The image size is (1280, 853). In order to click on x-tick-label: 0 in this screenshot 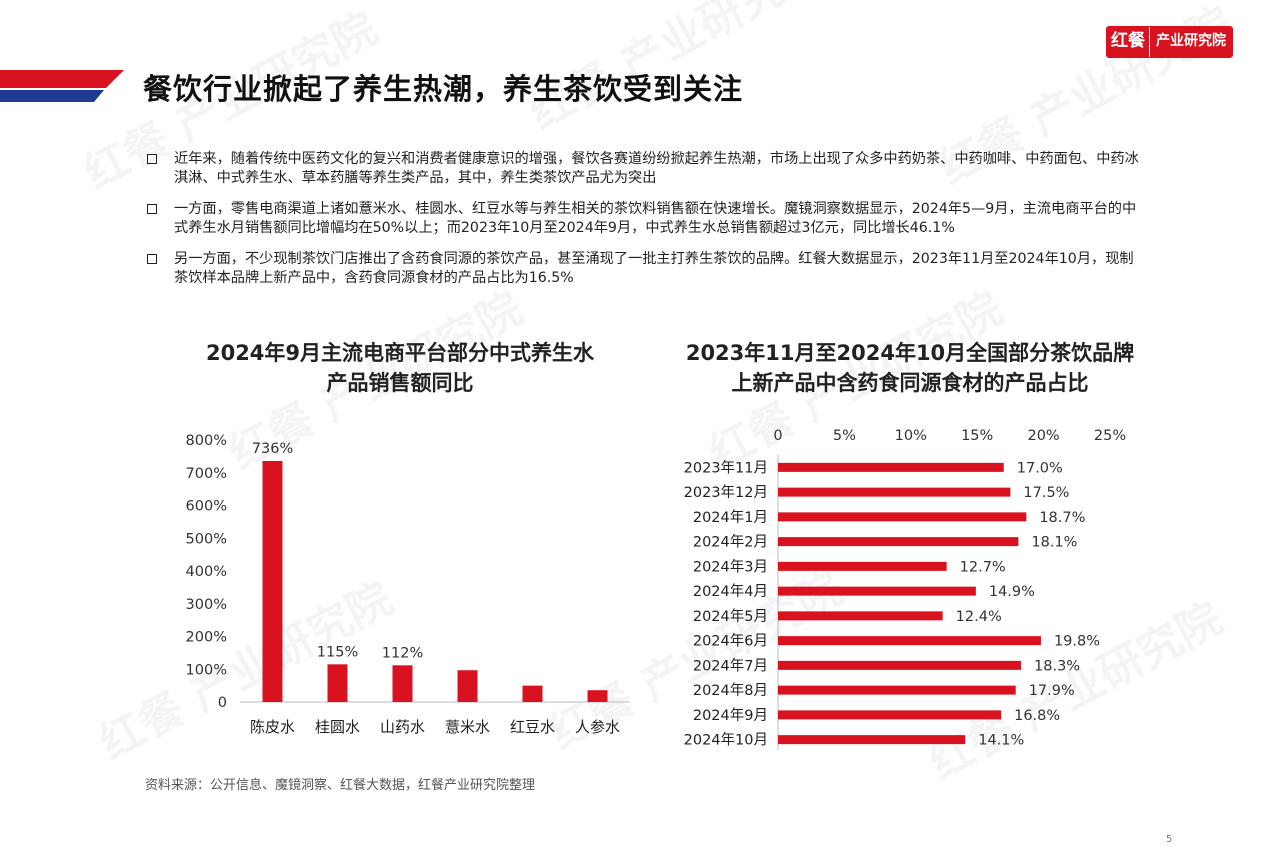, I will do `click(777, 436)`.